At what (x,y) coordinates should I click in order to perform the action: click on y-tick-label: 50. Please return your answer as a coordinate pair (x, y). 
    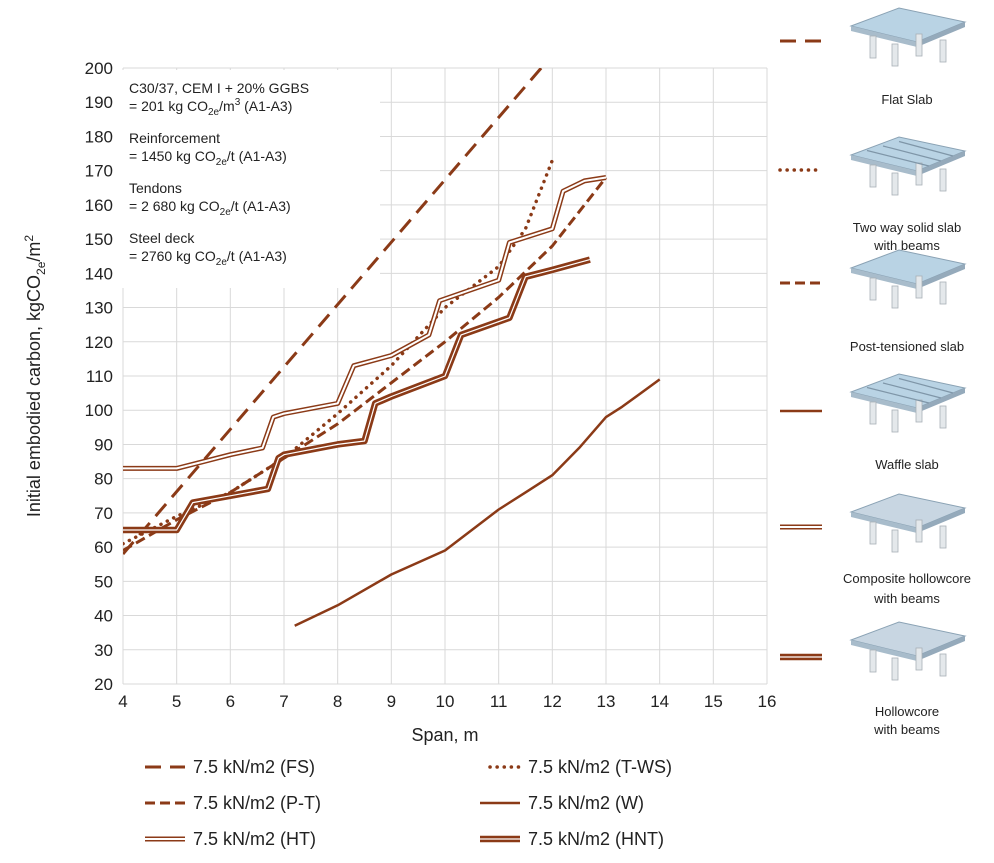
    Looking at the image, I should click on (103, 581).